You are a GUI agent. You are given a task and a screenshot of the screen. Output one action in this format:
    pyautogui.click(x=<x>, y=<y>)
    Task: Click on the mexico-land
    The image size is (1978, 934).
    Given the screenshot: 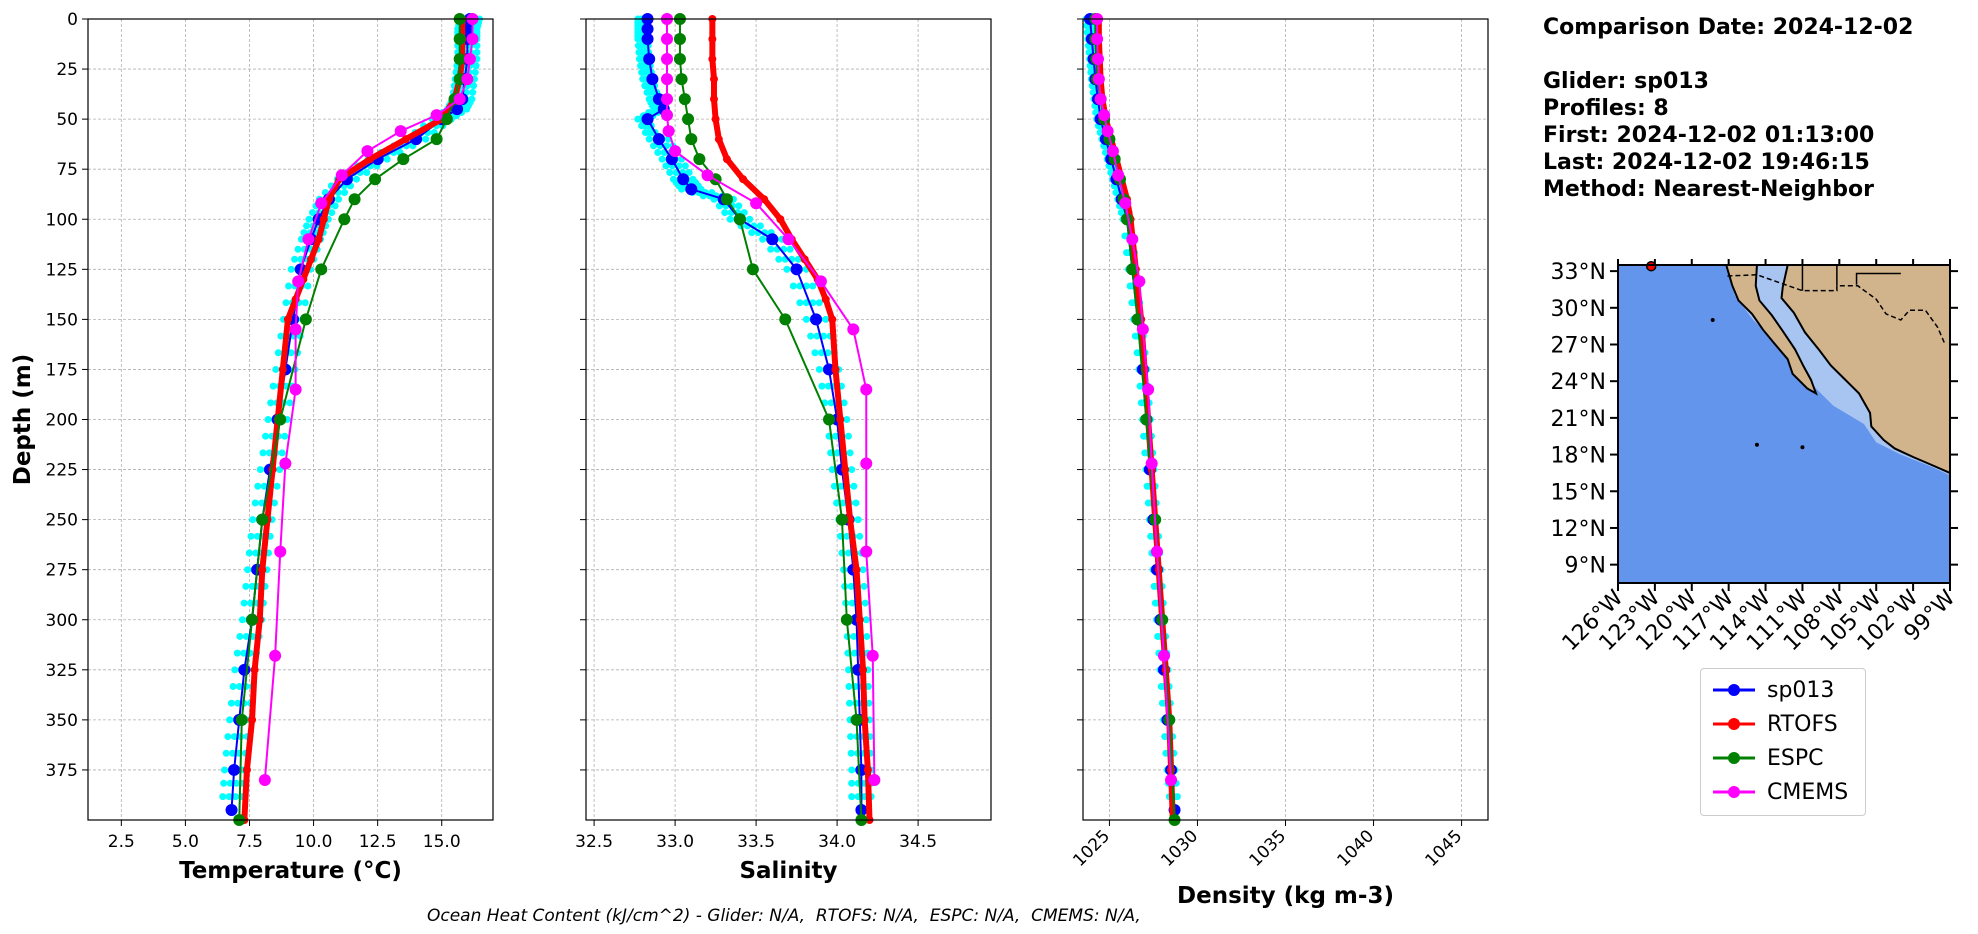 What is the action you would take?
    pyautogui.click(x=1865, y=369)
    